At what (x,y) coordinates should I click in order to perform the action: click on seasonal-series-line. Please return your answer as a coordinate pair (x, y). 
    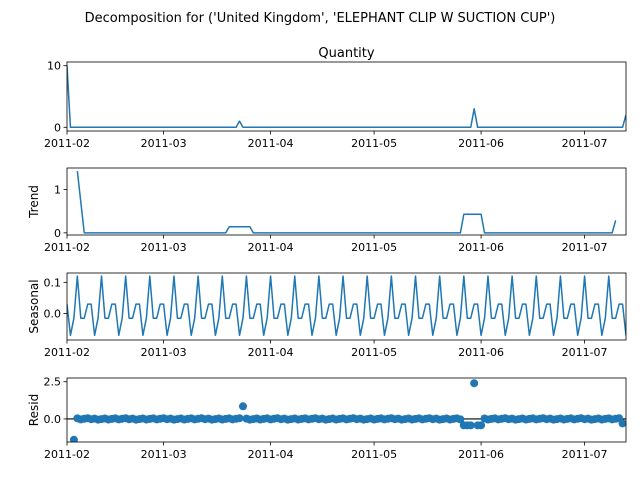
    Looking at the image, I should click on (346, 306).